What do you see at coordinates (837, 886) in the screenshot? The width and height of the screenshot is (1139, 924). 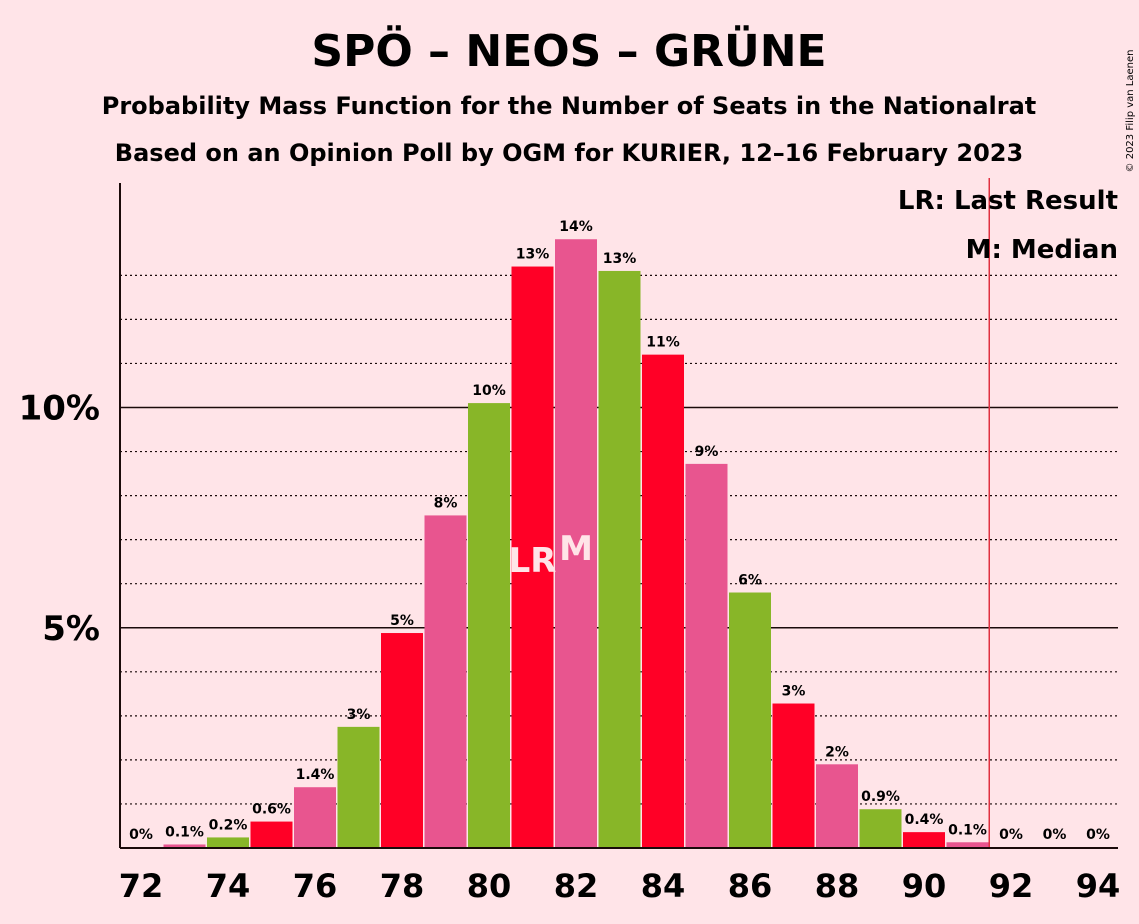 I see `x-tick-label: 88` at bounding box center [837, 886].